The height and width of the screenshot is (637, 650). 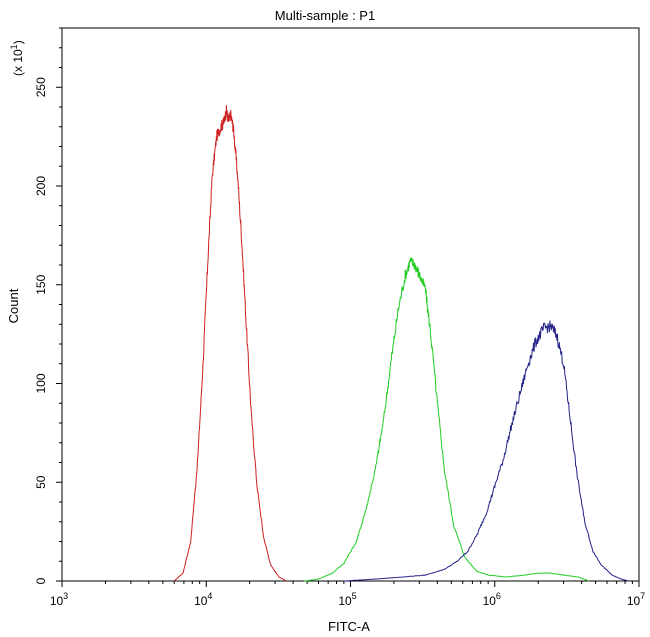 I want to click on y-tick-label: 150, so click(x=41, y=284).